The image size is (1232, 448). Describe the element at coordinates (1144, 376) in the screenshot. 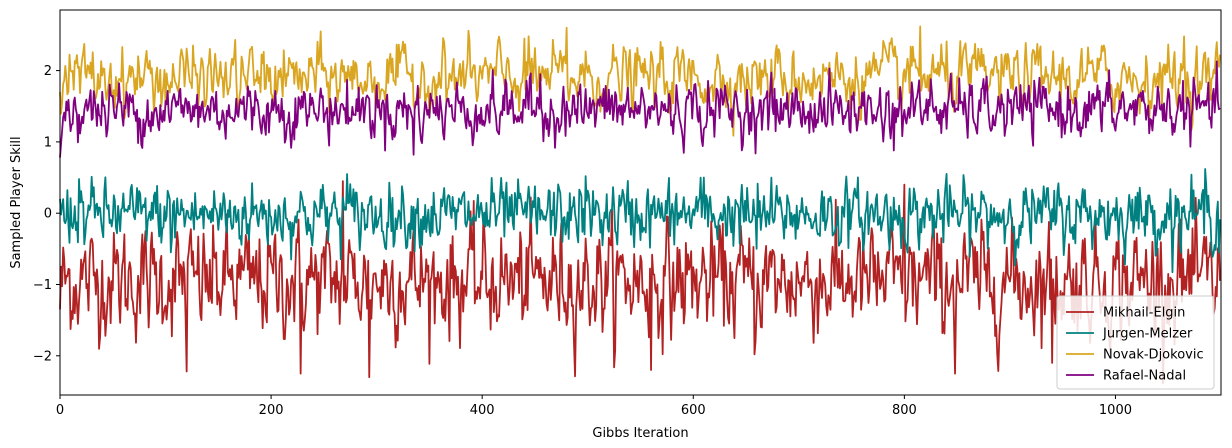

I see `legend-label: Rafael-Nadal` at that location.